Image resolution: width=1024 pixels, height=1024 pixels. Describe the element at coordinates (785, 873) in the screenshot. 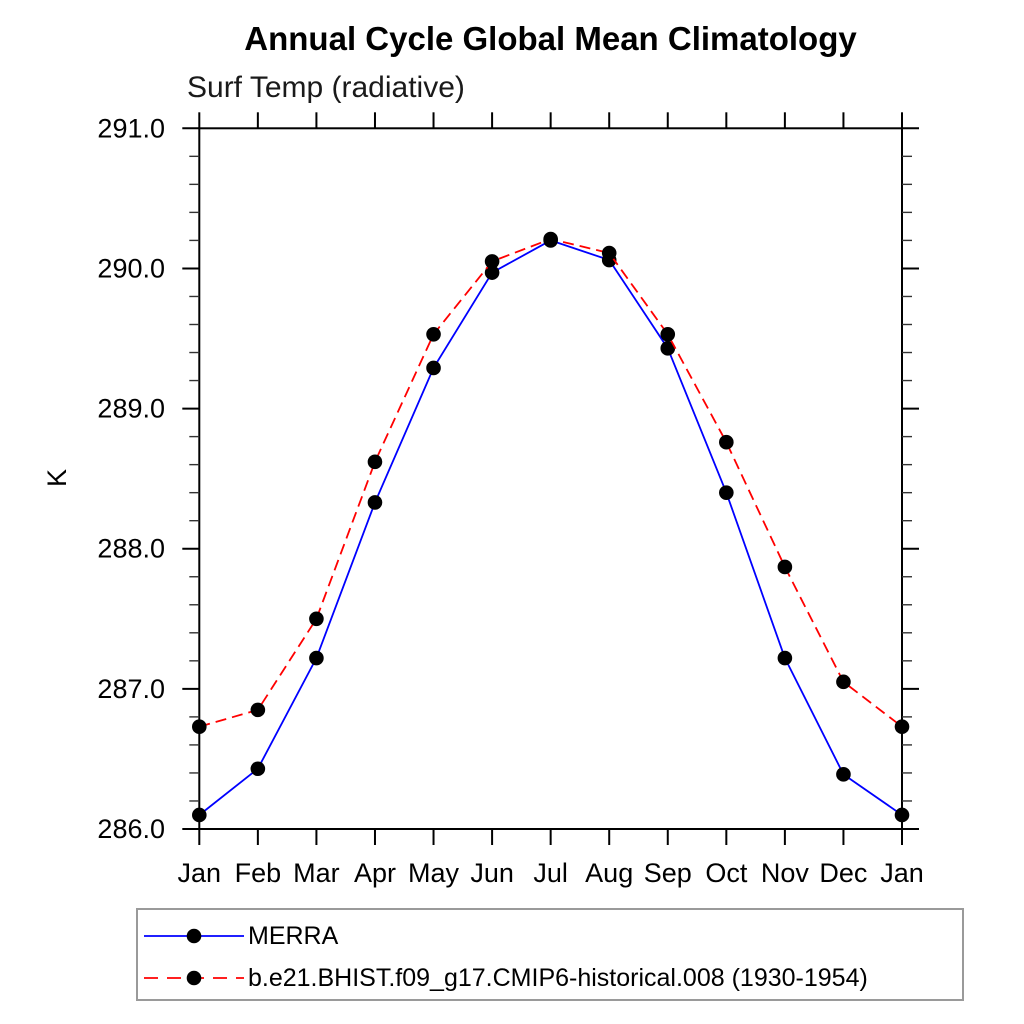

I see `x-tick-label: Nov` at that location.